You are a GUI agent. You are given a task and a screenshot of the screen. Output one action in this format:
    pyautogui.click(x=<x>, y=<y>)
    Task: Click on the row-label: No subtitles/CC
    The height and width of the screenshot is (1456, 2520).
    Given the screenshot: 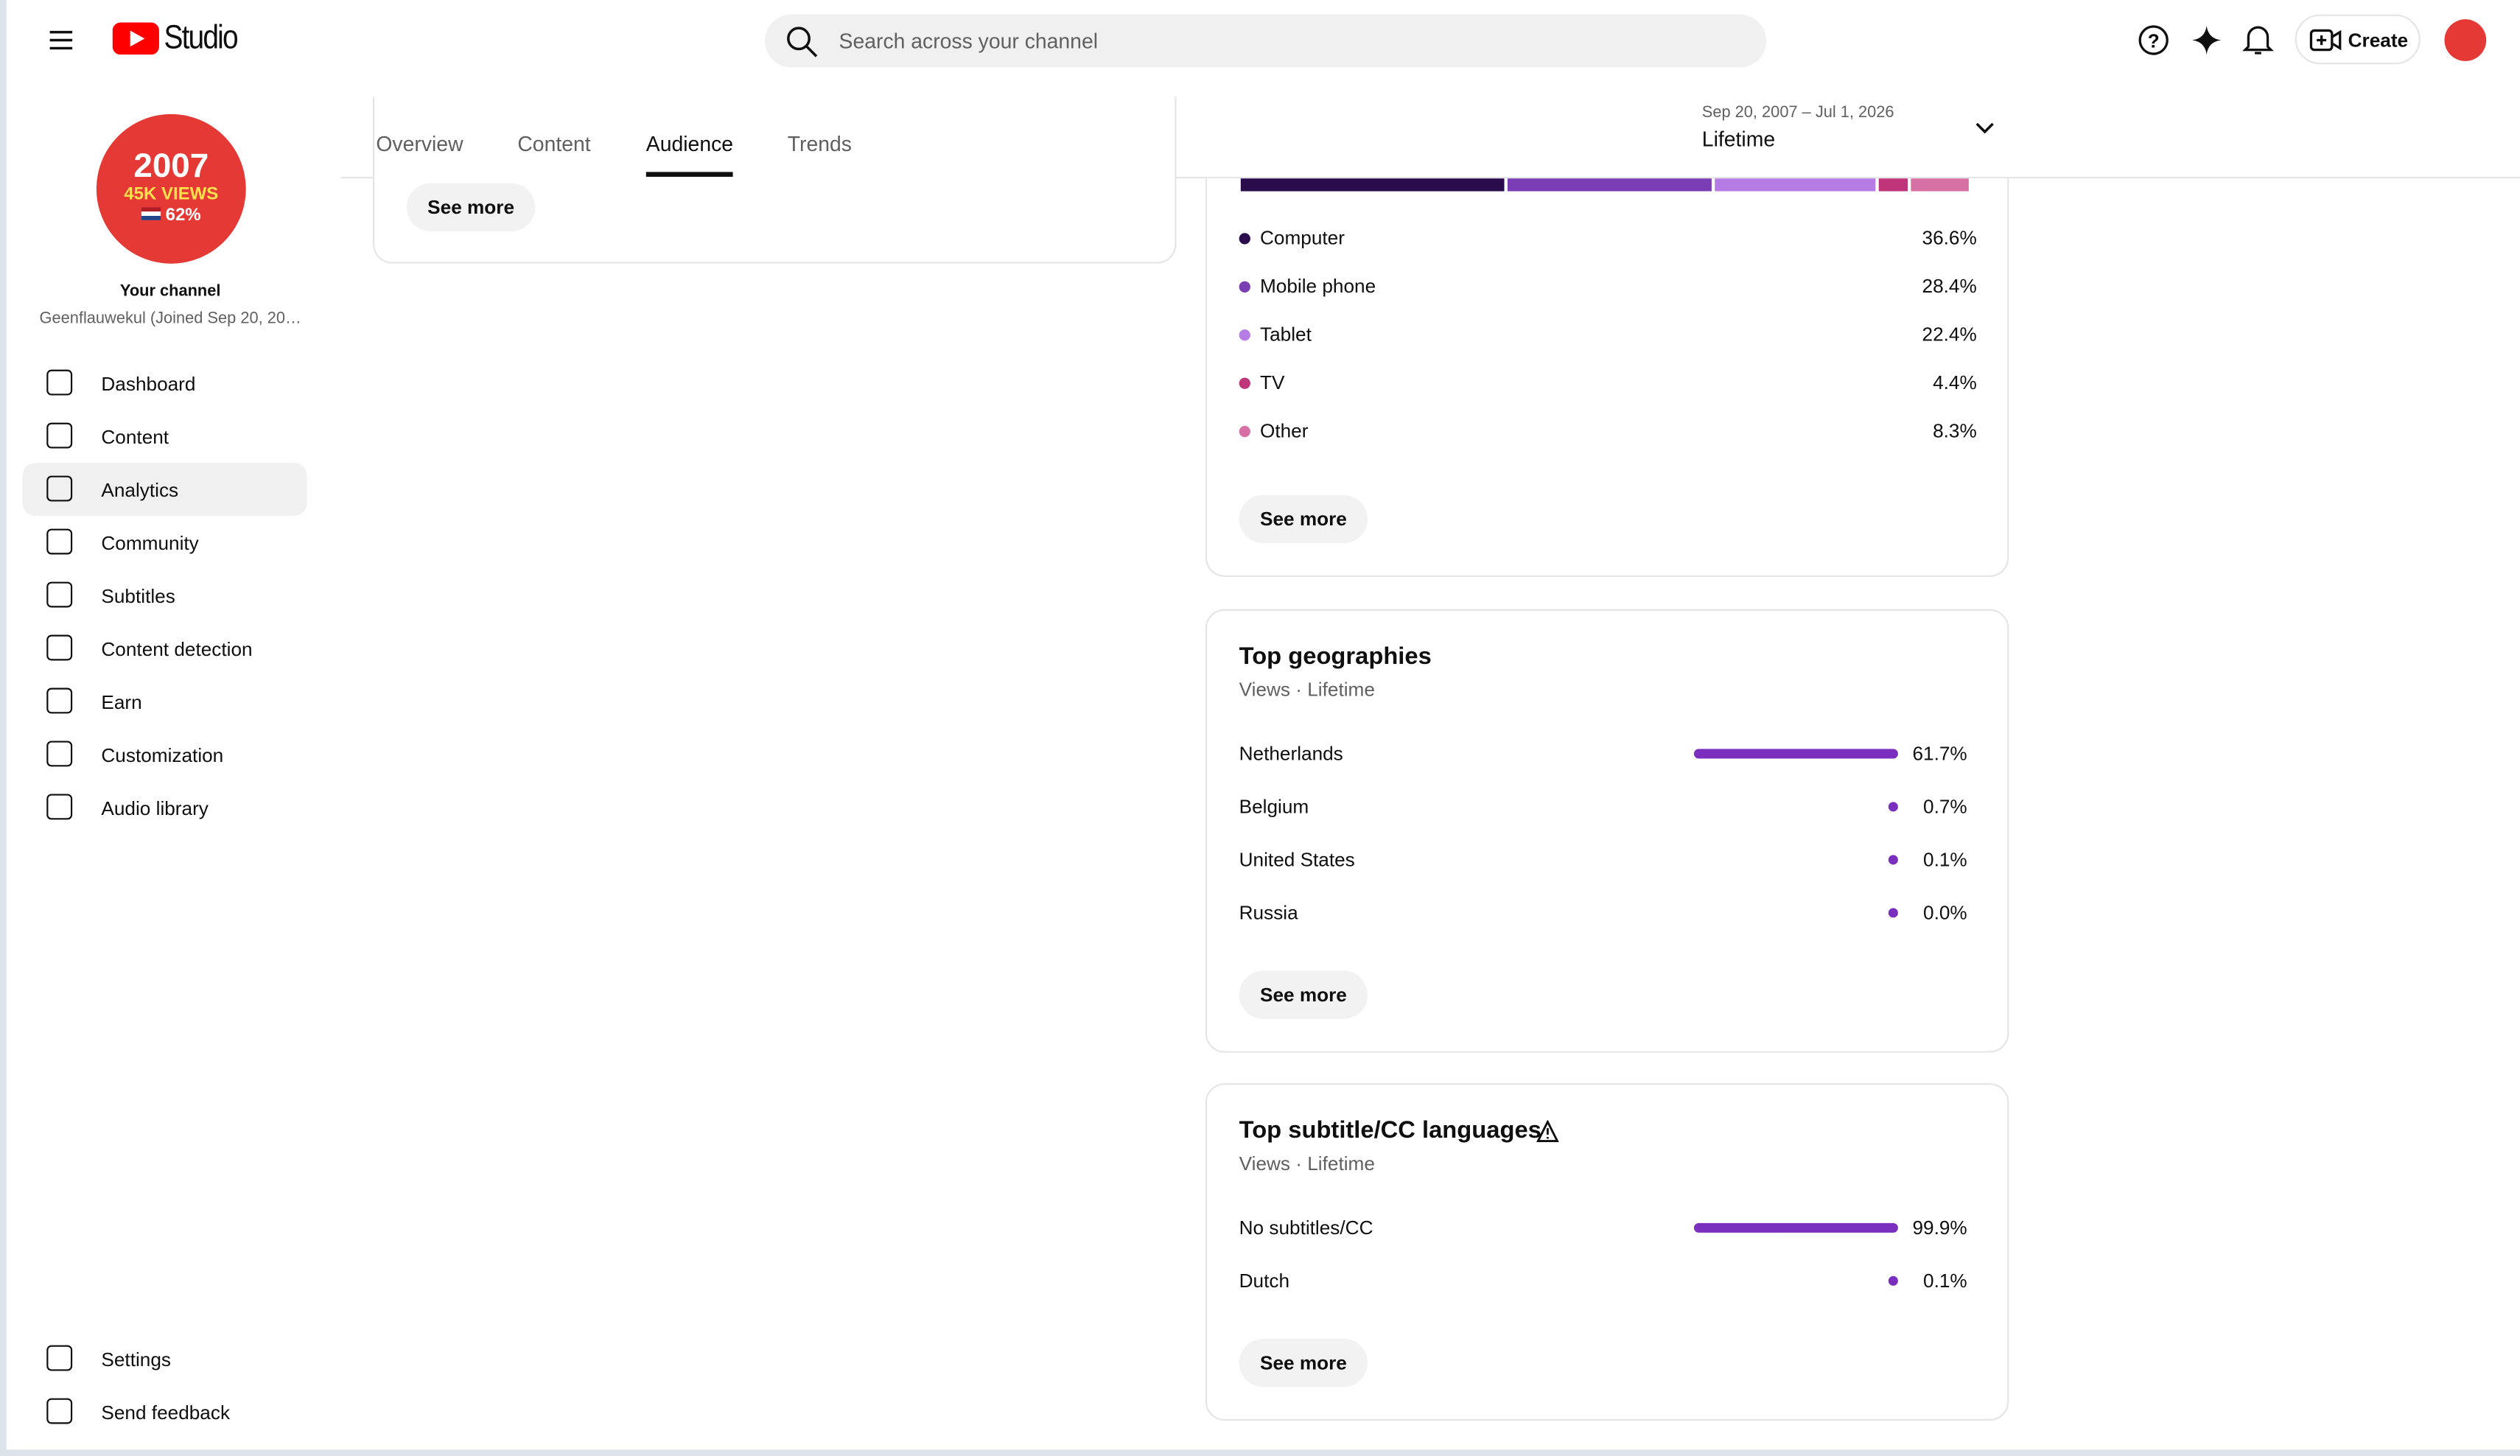 What is the action you would take?
    pyautogui.click(x=1306, y=1228)
    